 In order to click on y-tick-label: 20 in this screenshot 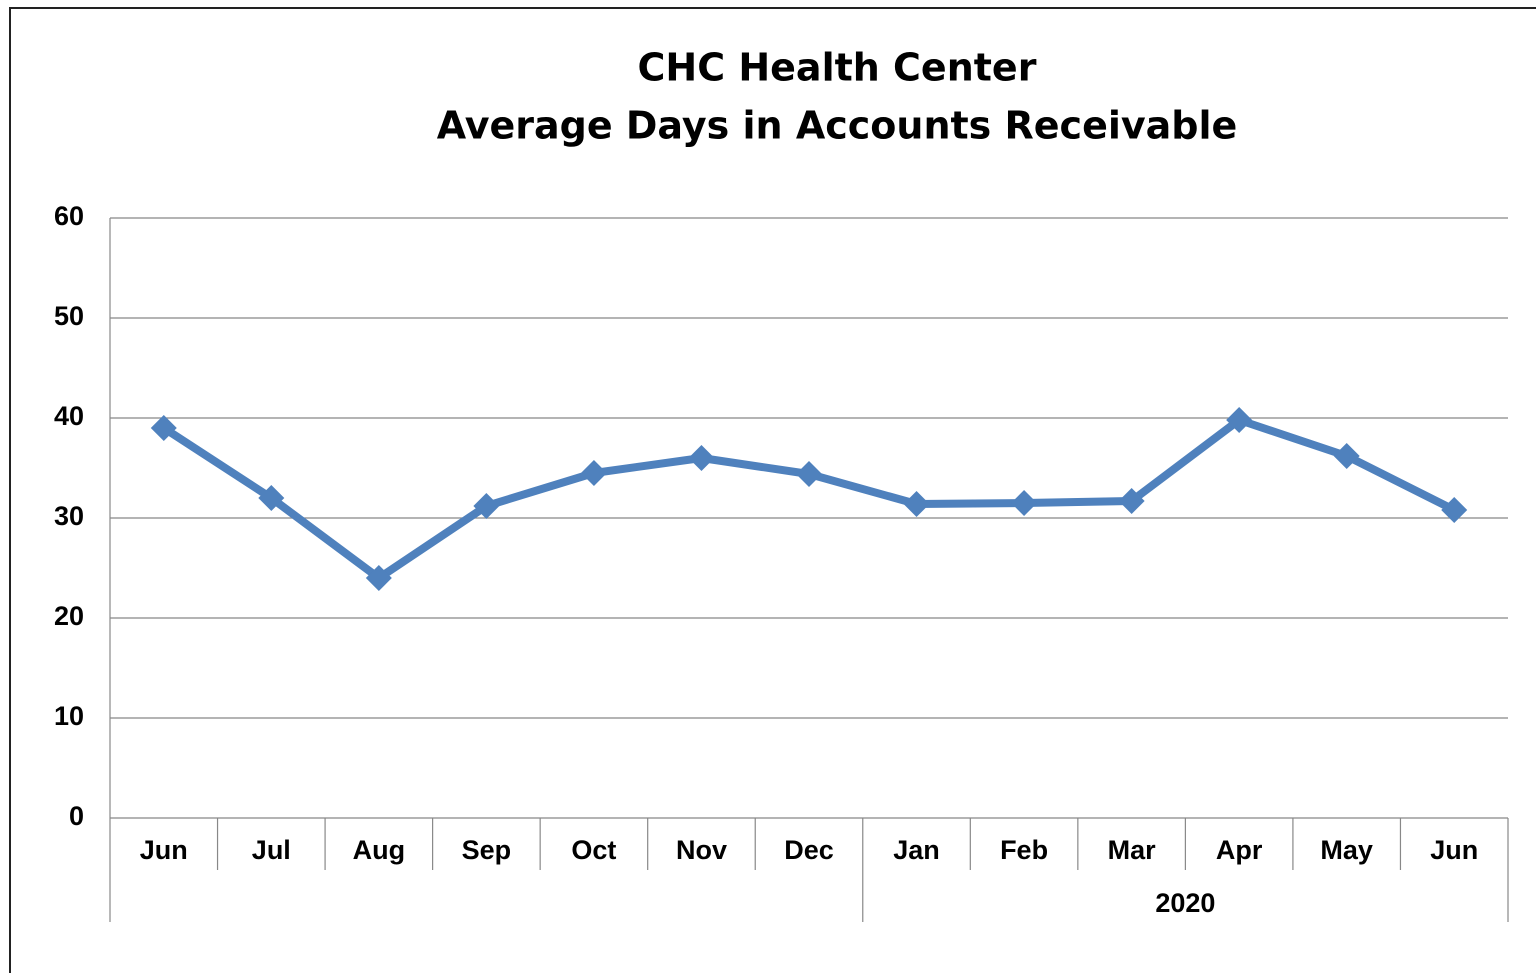, I will do `click(69, 616)`.